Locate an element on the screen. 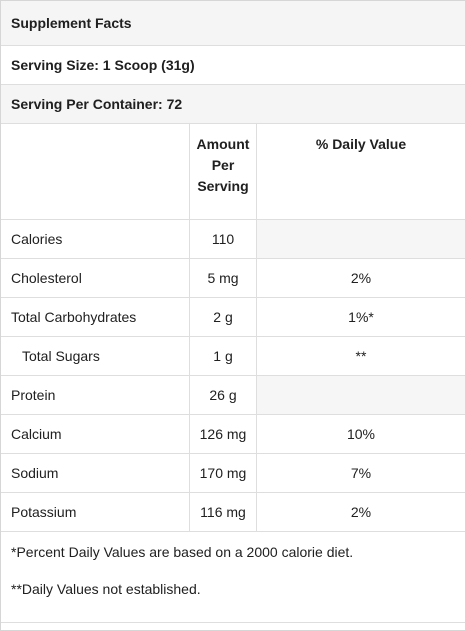 The image size is (466, 631). table-row: Cholesterol 5 mg 2% is located at coordinates (233, 278).